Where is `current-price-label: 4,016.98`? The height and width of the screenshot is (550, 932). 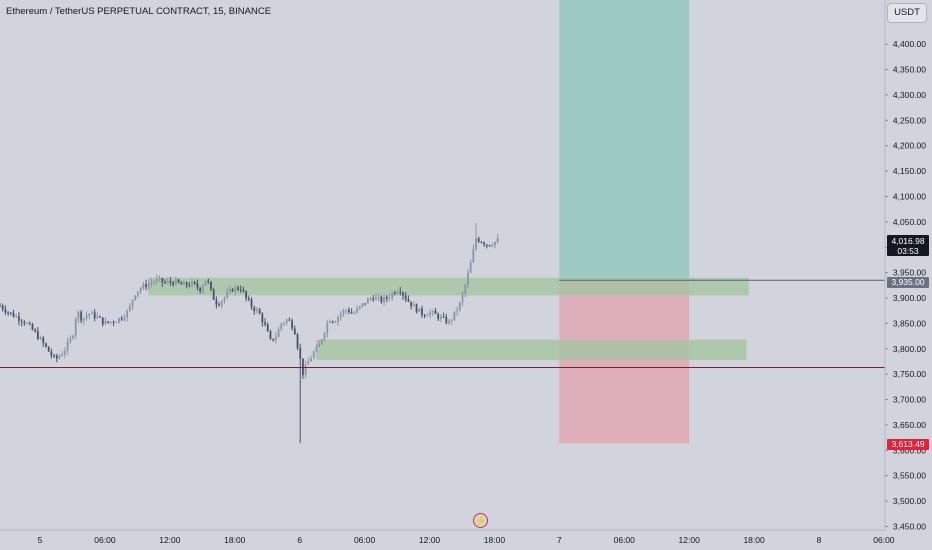
current-price-label: 4,016.98 is located at coordinates (908, 241).